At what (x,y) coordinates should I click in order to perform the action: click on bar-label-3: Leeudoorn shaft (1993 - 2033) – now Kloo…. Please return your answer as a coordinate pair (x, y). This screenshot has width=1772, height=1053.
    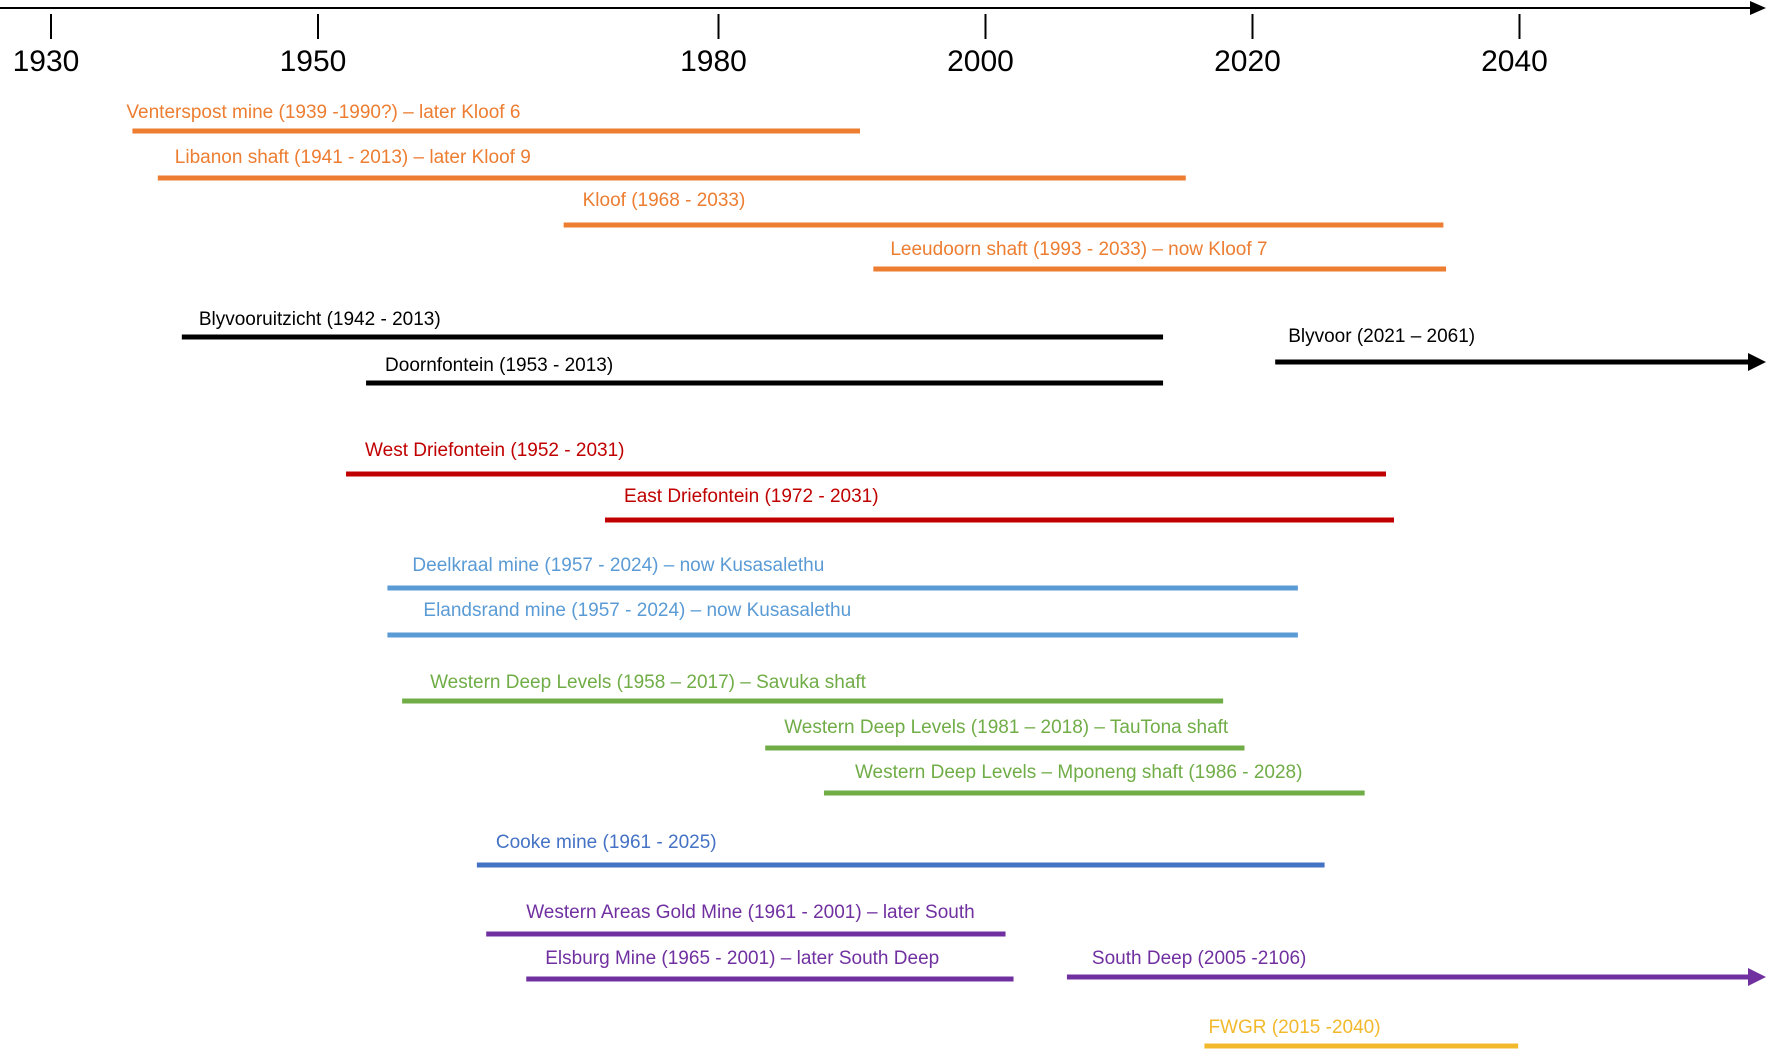
    Looking at the image, I should click on (1078, 249).